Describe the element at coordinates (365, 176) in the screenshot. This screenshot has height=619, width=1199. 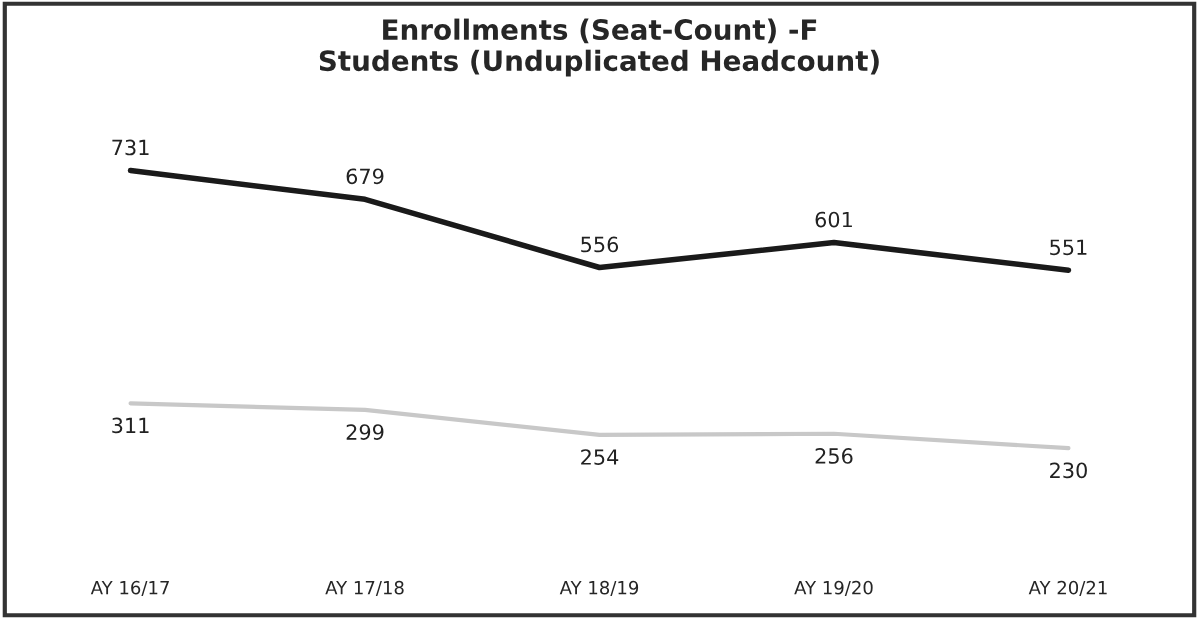
I see `data-label: 679` at that location.